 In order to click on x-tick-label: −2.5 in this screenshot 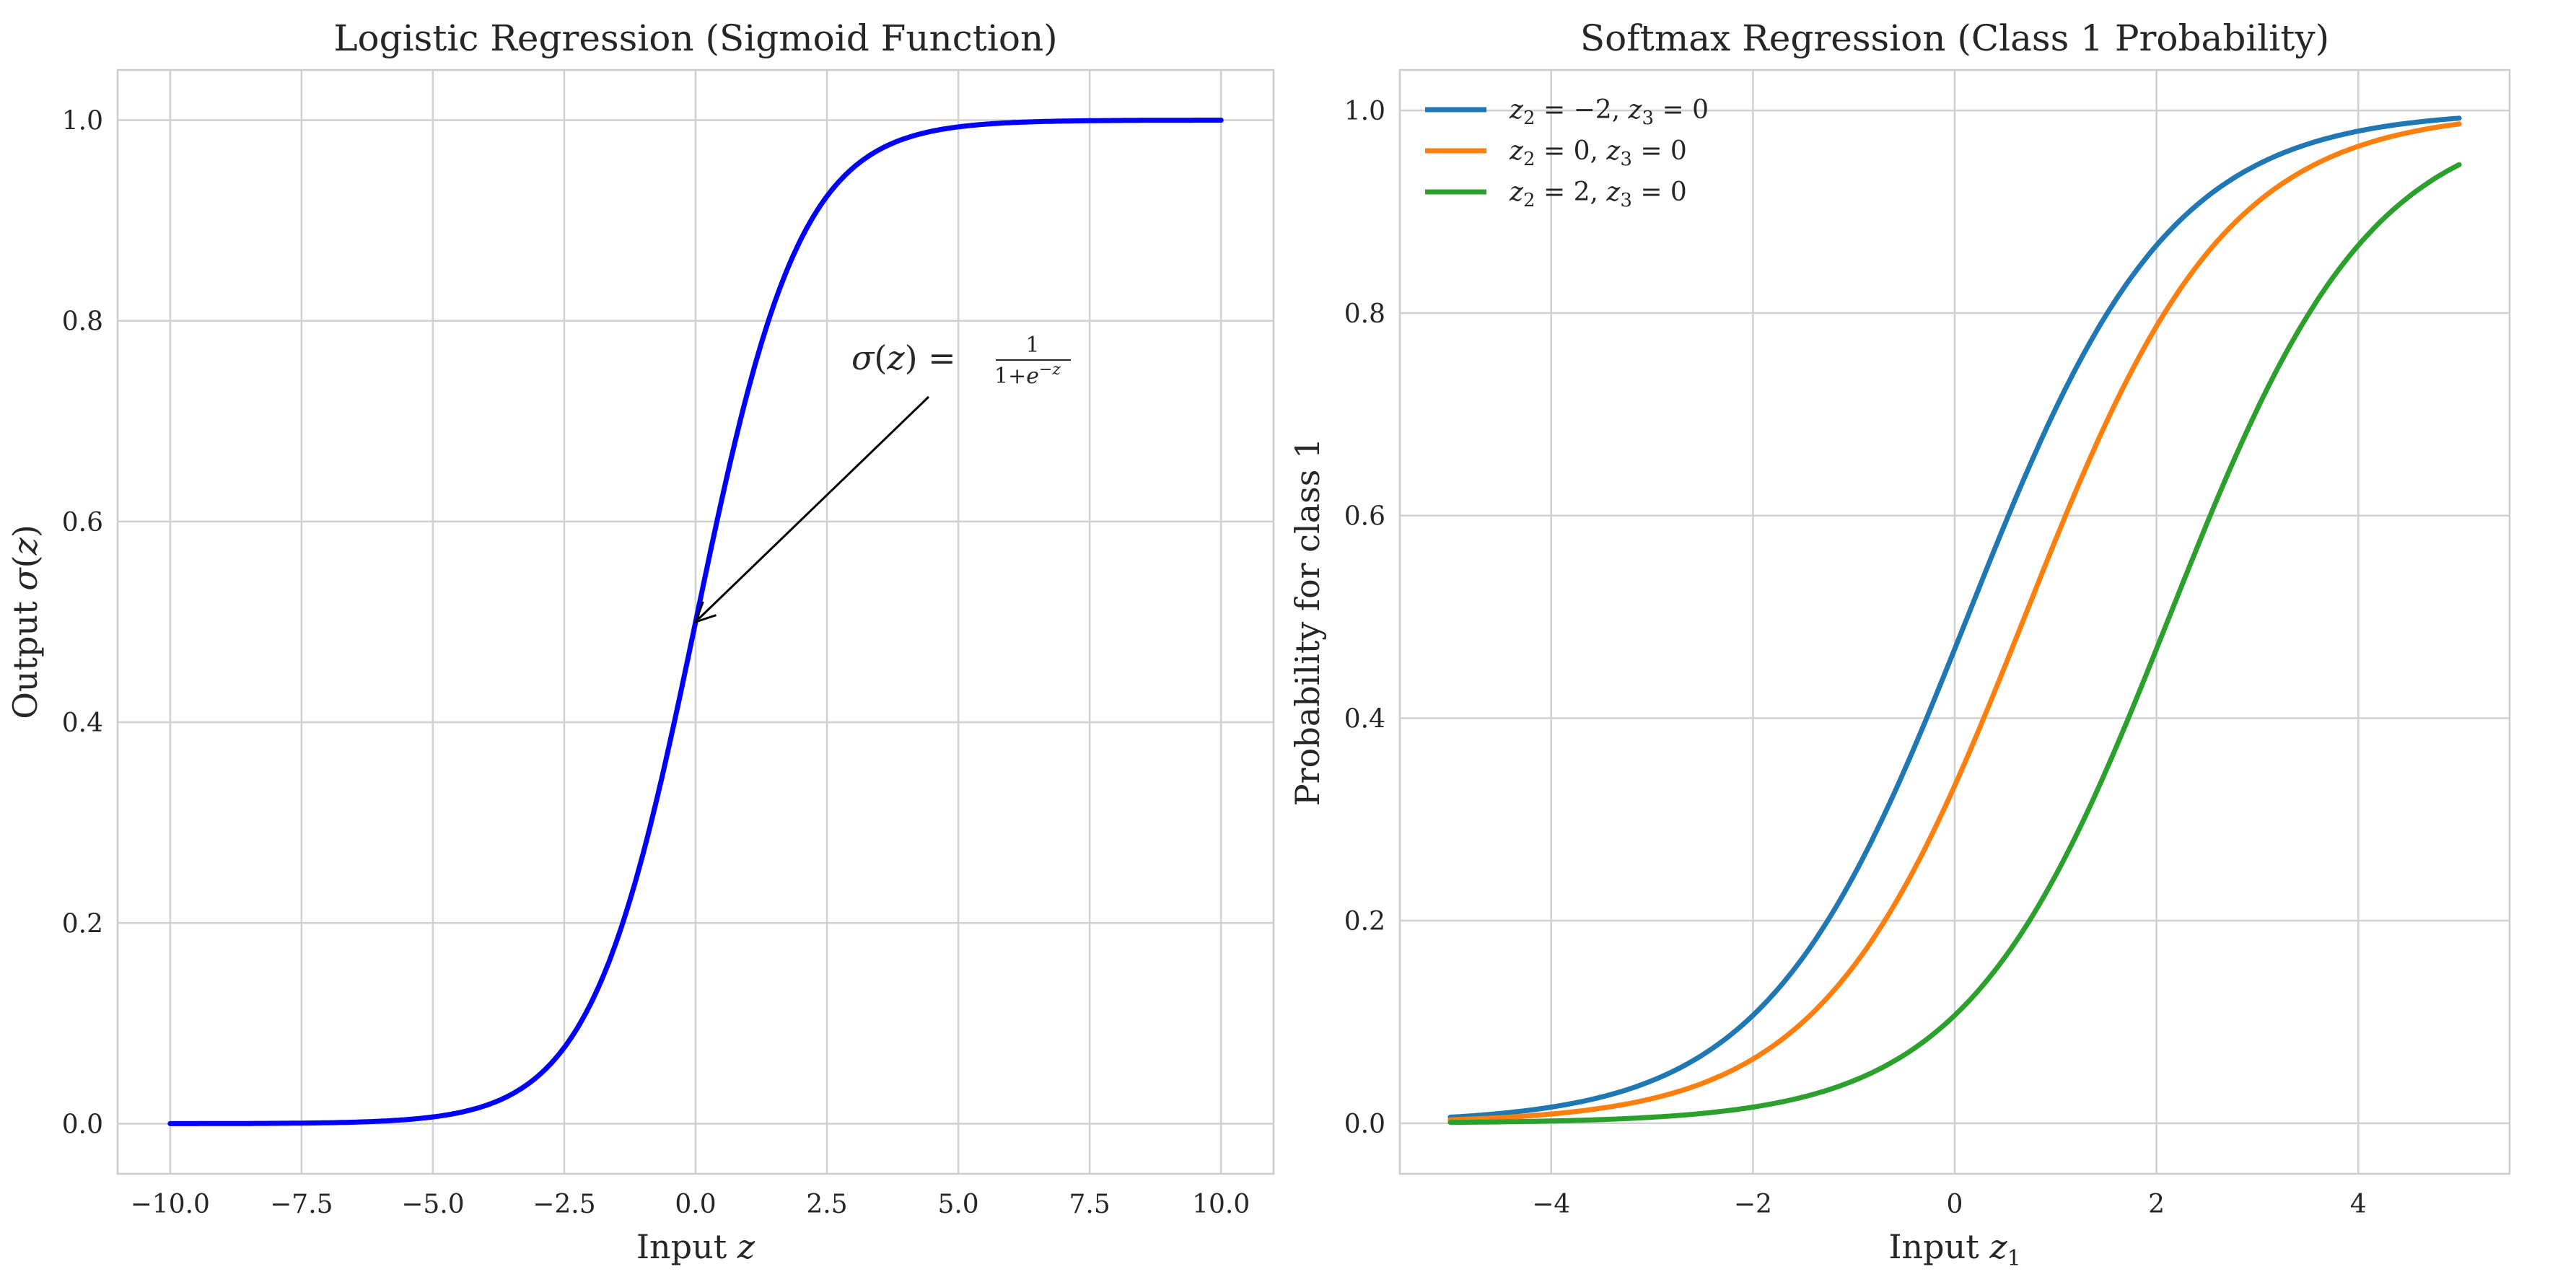, I will do `click(564, 1204)`.